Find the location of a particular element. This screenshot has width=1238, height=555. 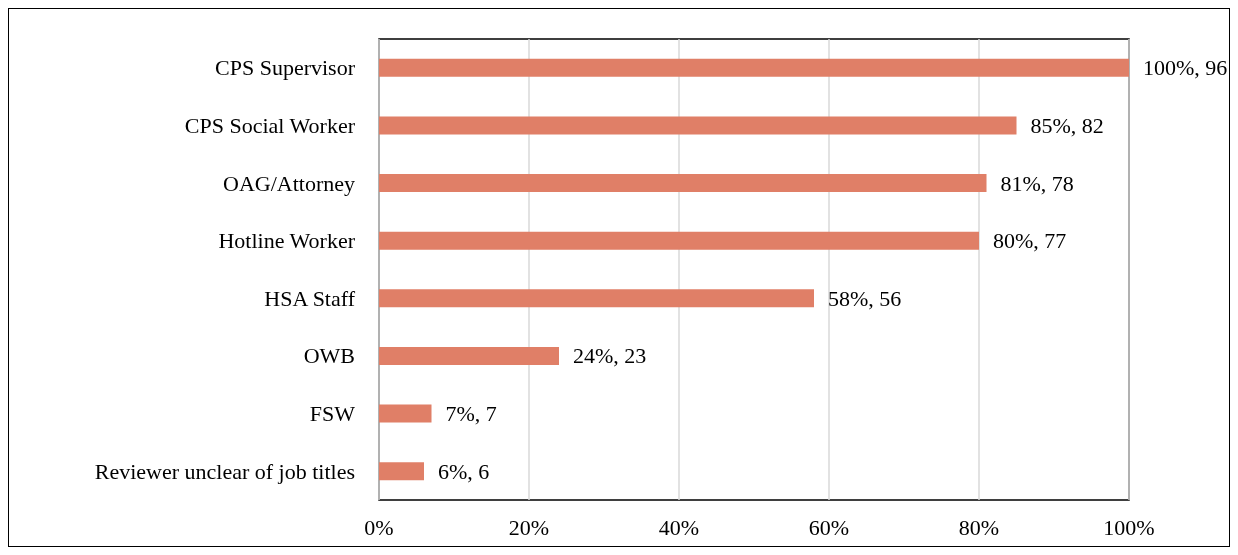

y-tick-label: OAG/Attorney is located at coordinates (289, 183).